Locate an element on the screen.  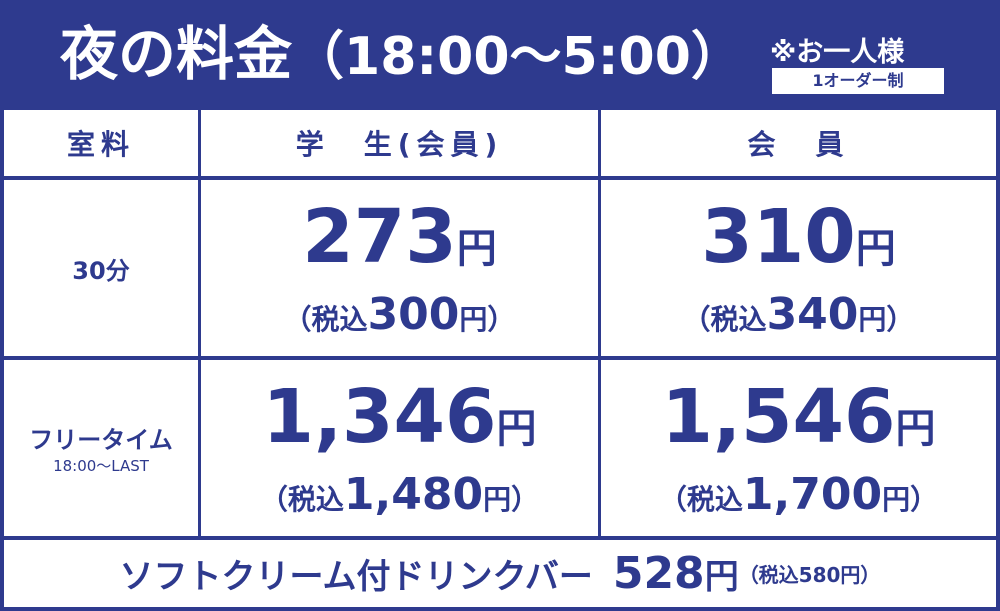
price-cell: 310円 （税込340円） is located at coordinates (798, 268).